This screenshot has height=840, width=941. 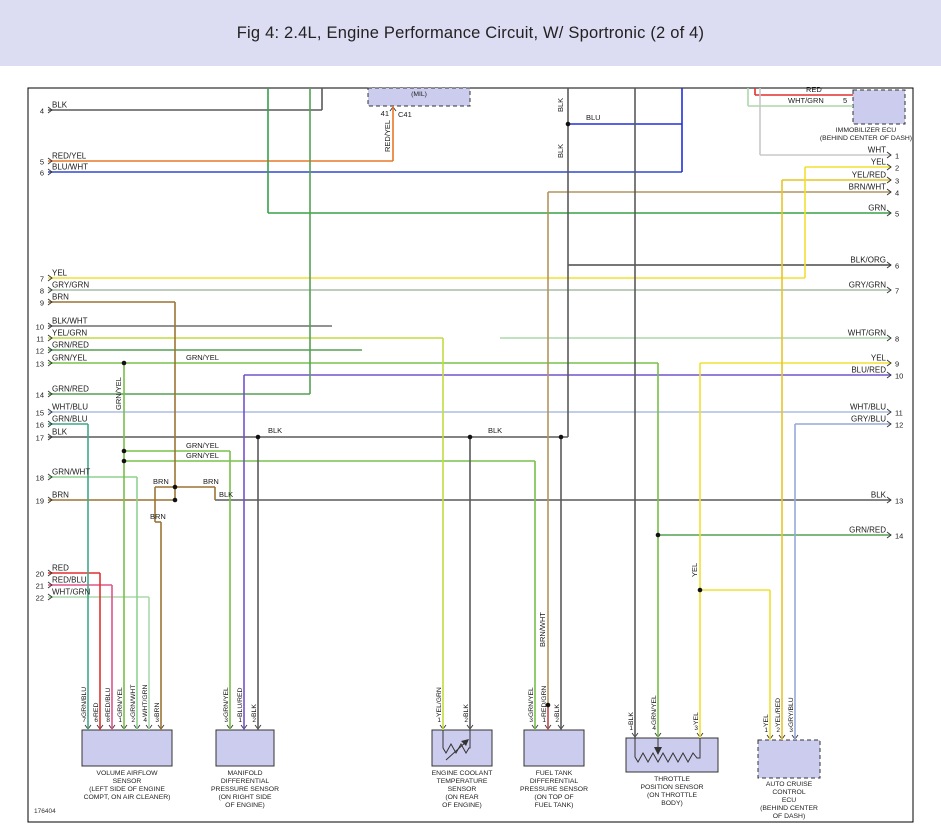 I want to click on pin-wire-label: BLU/RED, so click(x=240, y=702).